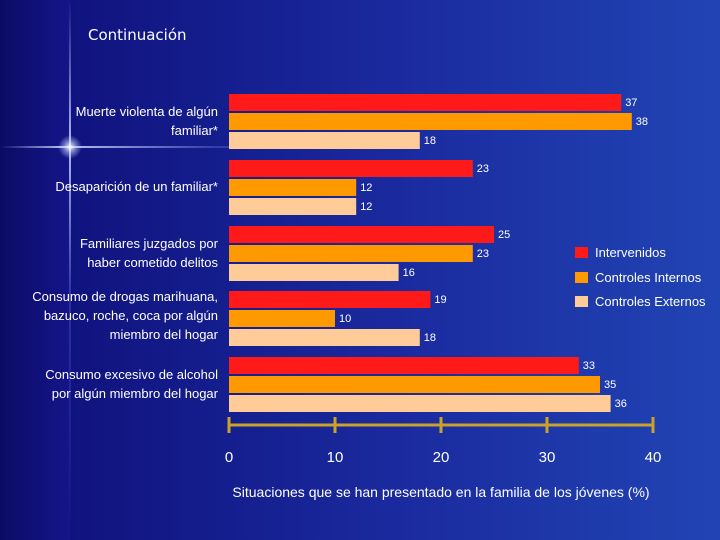 Image resolution: width=720 pixels, height=540 pixels. I want to click on data-label: 33, so click(589, 366).